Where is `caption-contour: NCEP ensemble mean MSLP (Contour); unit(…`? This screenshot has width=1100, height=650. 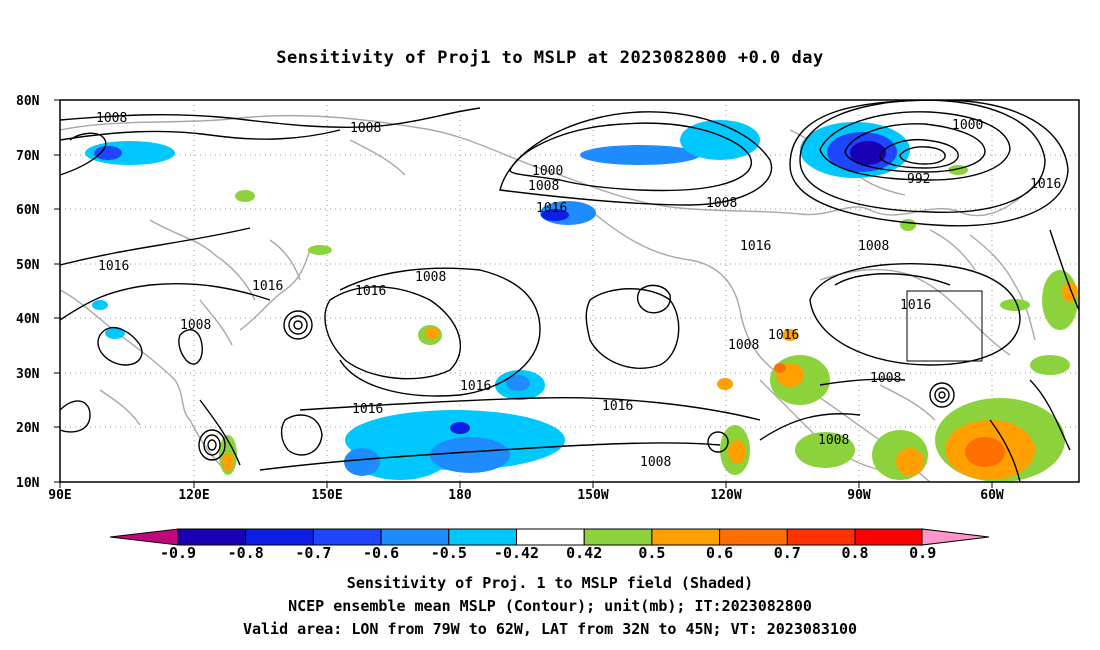 caption-contour: NCEP ensemble mean MSLP (Contour); unit(… is located at coordinates (550, 606).